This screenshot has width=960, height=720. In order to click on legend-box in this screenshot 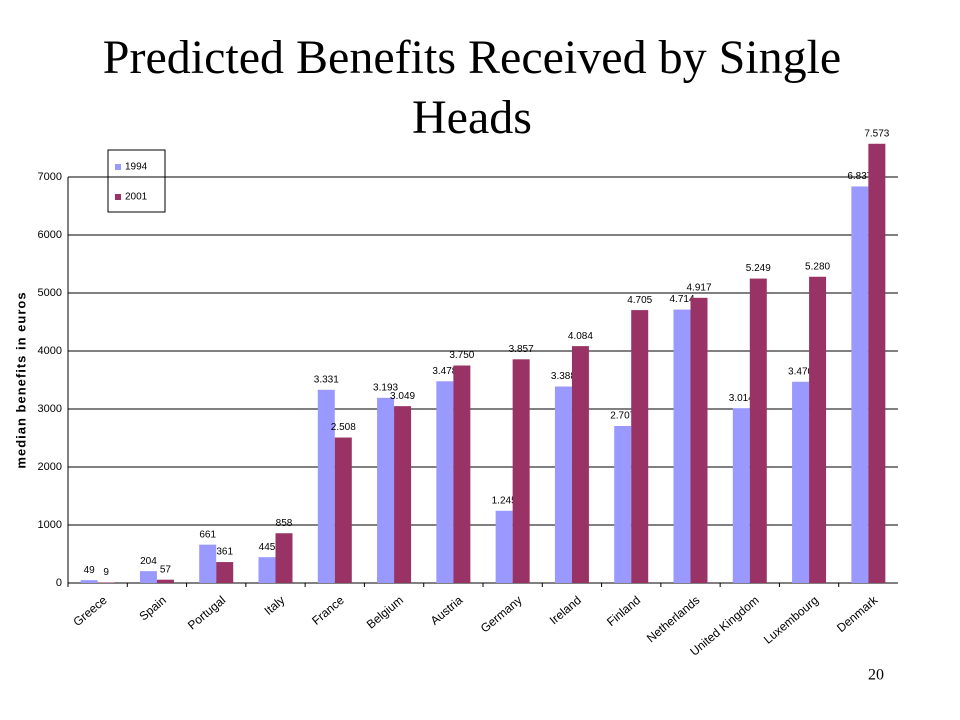, I will do `click(136, 181)`.